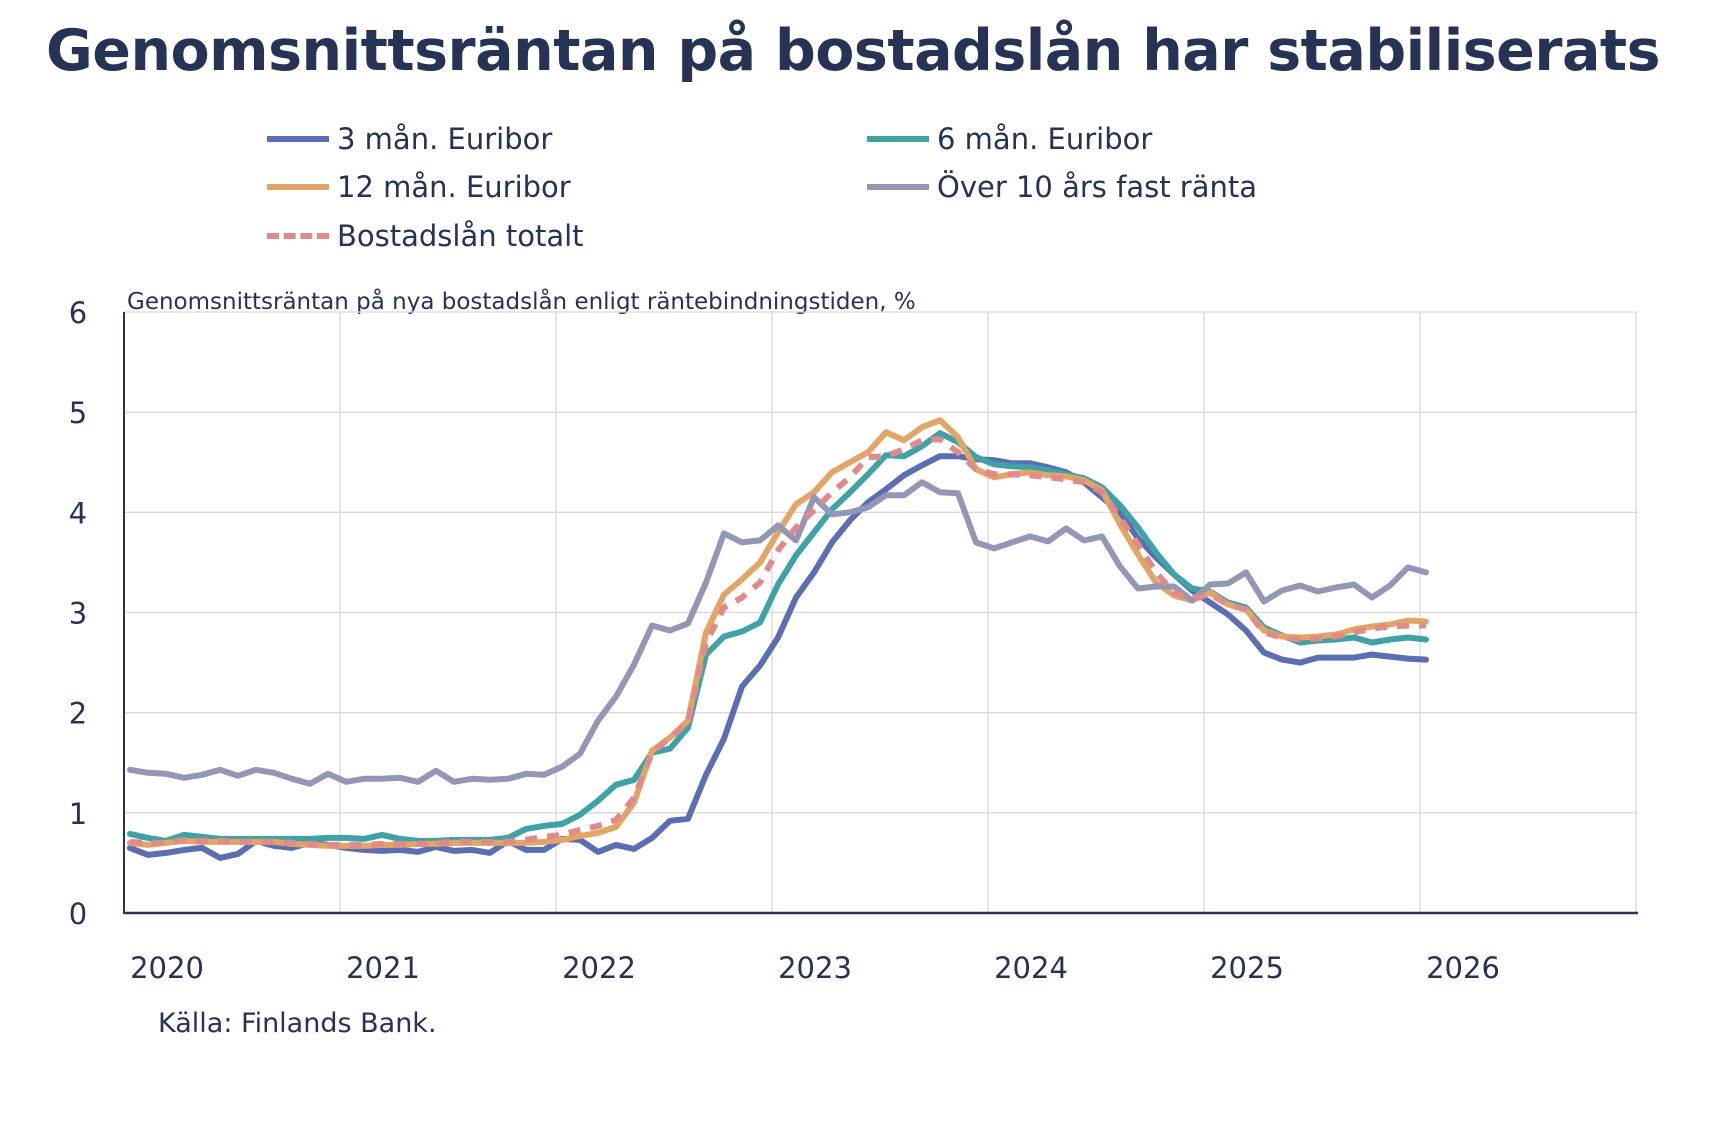  What do you see at coordinates (78, 714) in the screenshot?
I see `y-tick-label: 2` at bounding box center [78, 714].